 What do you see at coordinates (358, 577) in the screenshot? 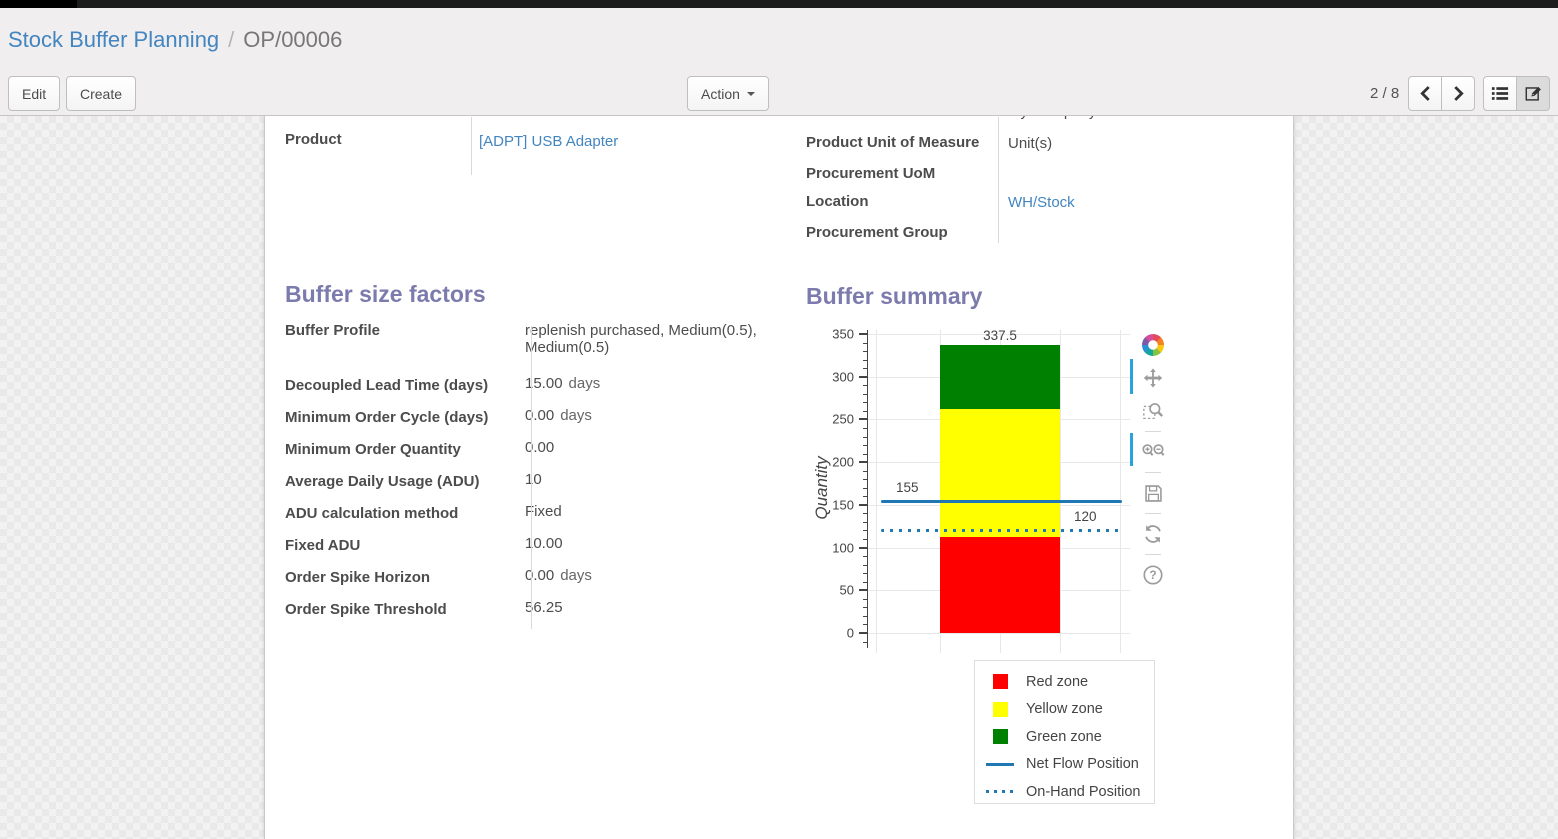
I see `spike-horizon-label: Order Spike Horizon` at bounding box center [358, 577].